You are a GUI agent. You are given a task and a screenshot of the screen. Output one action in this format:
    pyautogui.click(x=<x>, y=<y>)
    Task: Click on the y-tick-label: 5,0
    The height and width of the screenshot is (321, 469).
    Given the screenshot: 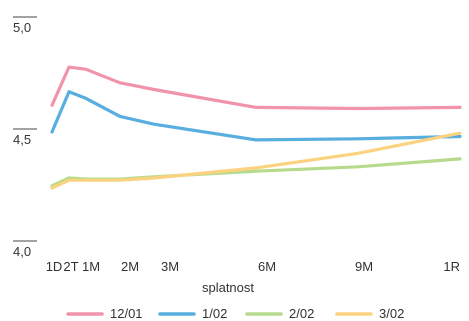 What is the action you would take?
    pyautogui.click(x=22, y=27)
    